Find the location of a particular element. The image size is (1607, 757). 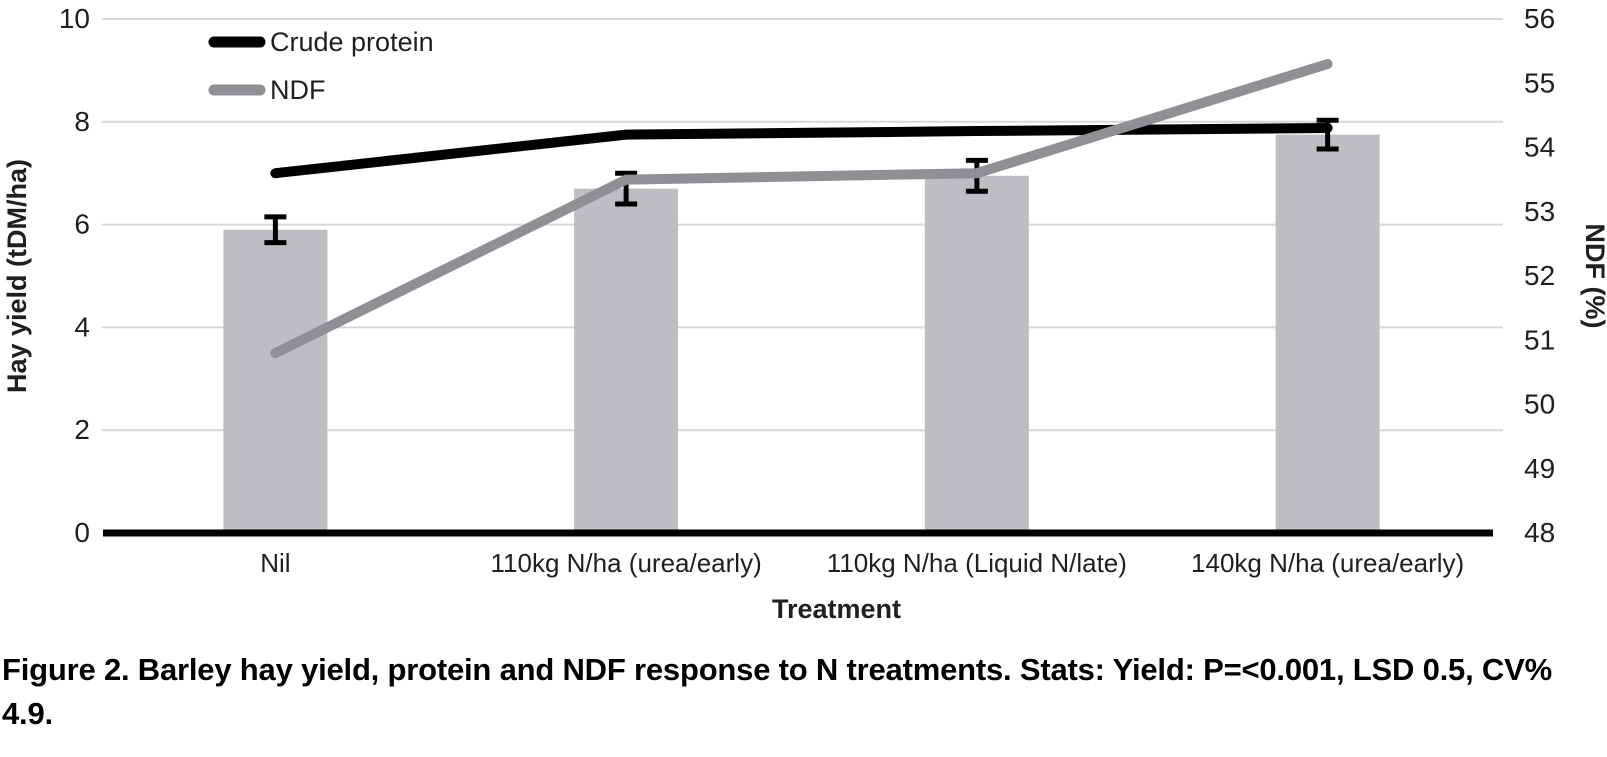

category-label: 110kg N/ha (Liquid N/late) is located at coordinates (977, 563).